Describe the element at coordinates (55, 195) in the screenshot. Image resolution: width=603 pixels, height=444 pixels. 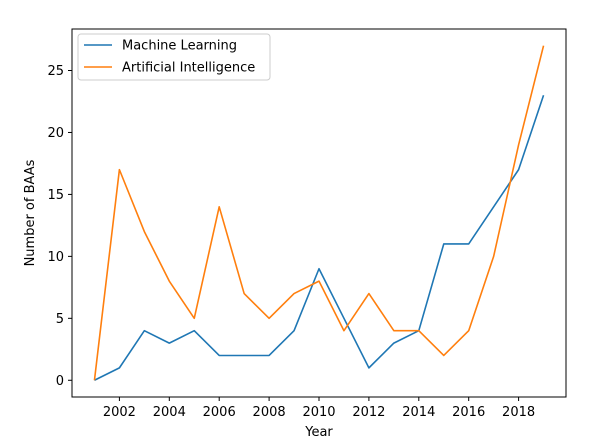
I see `y-tick-label: 15` at that location.